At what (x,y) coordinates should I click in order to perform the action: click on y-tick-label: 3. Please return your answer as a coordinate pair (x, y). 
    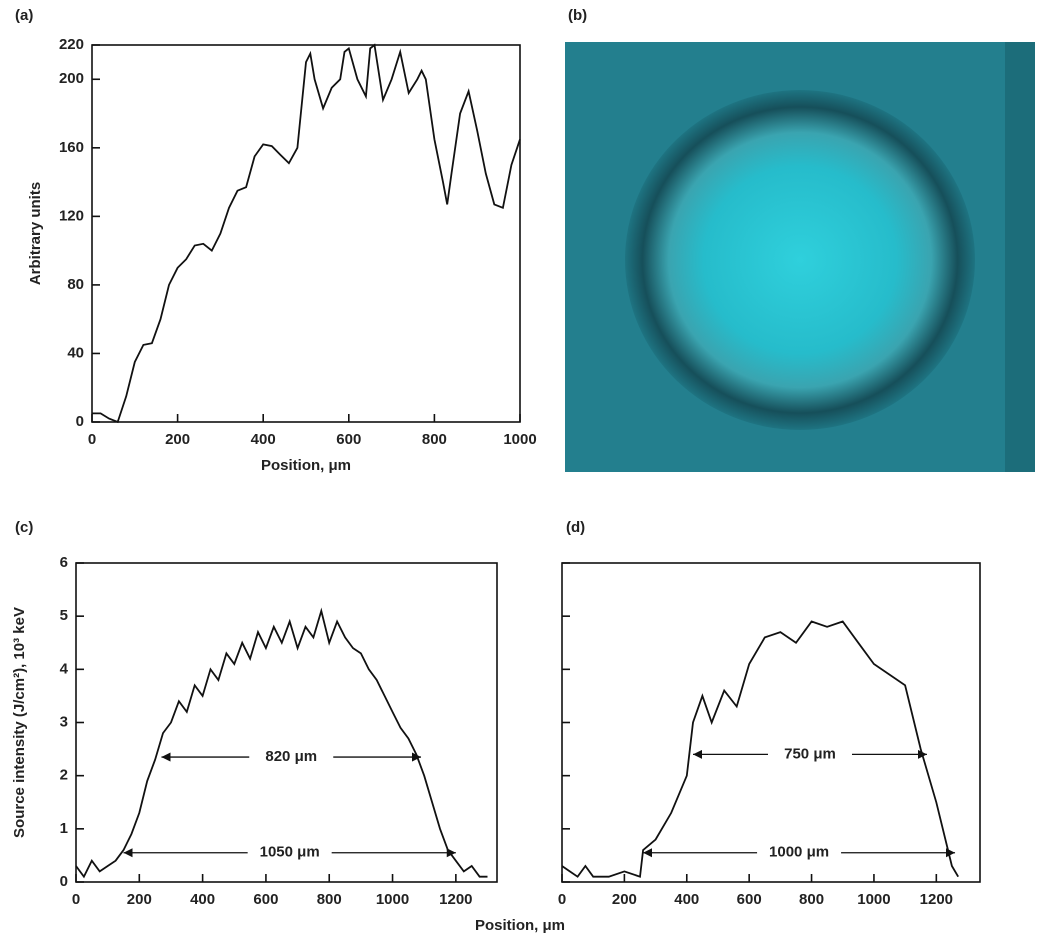
    Looking at the image, I should click on (64, 721).